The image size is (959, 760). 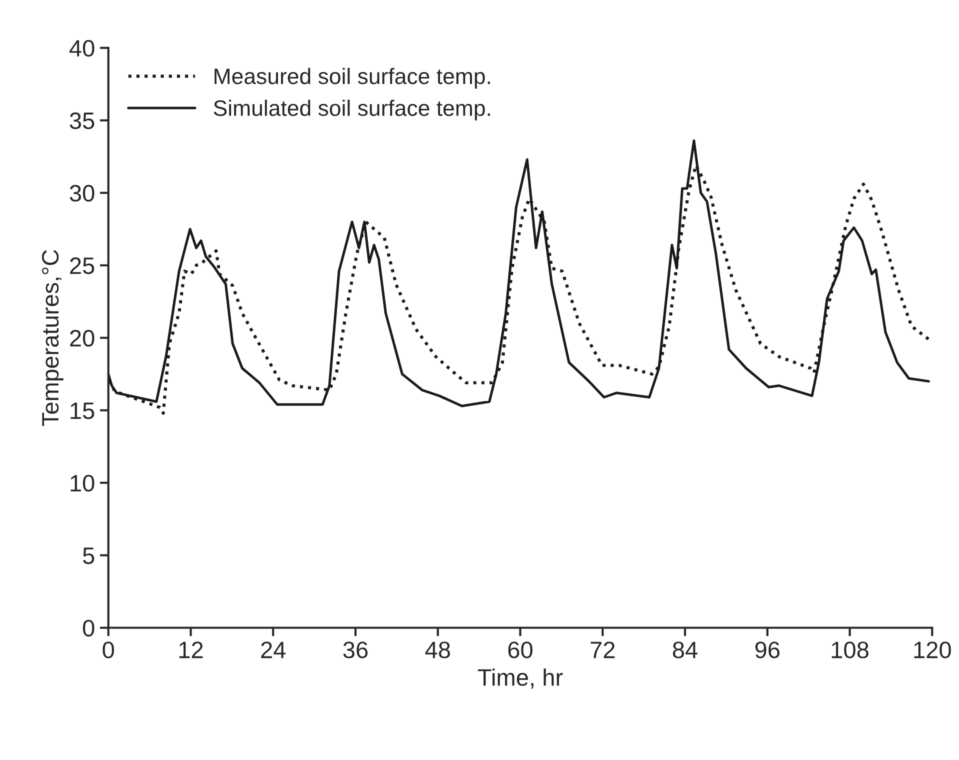 I want to click on x-tick-label: 108, so click(x=850, y=650).